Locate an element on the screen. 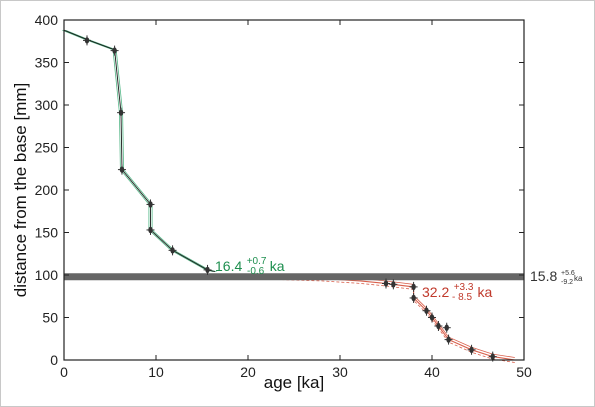 Image resolution: width=595 pixels, height=407 pixels. lower-envelope-line is located at coordinates (390, 320).